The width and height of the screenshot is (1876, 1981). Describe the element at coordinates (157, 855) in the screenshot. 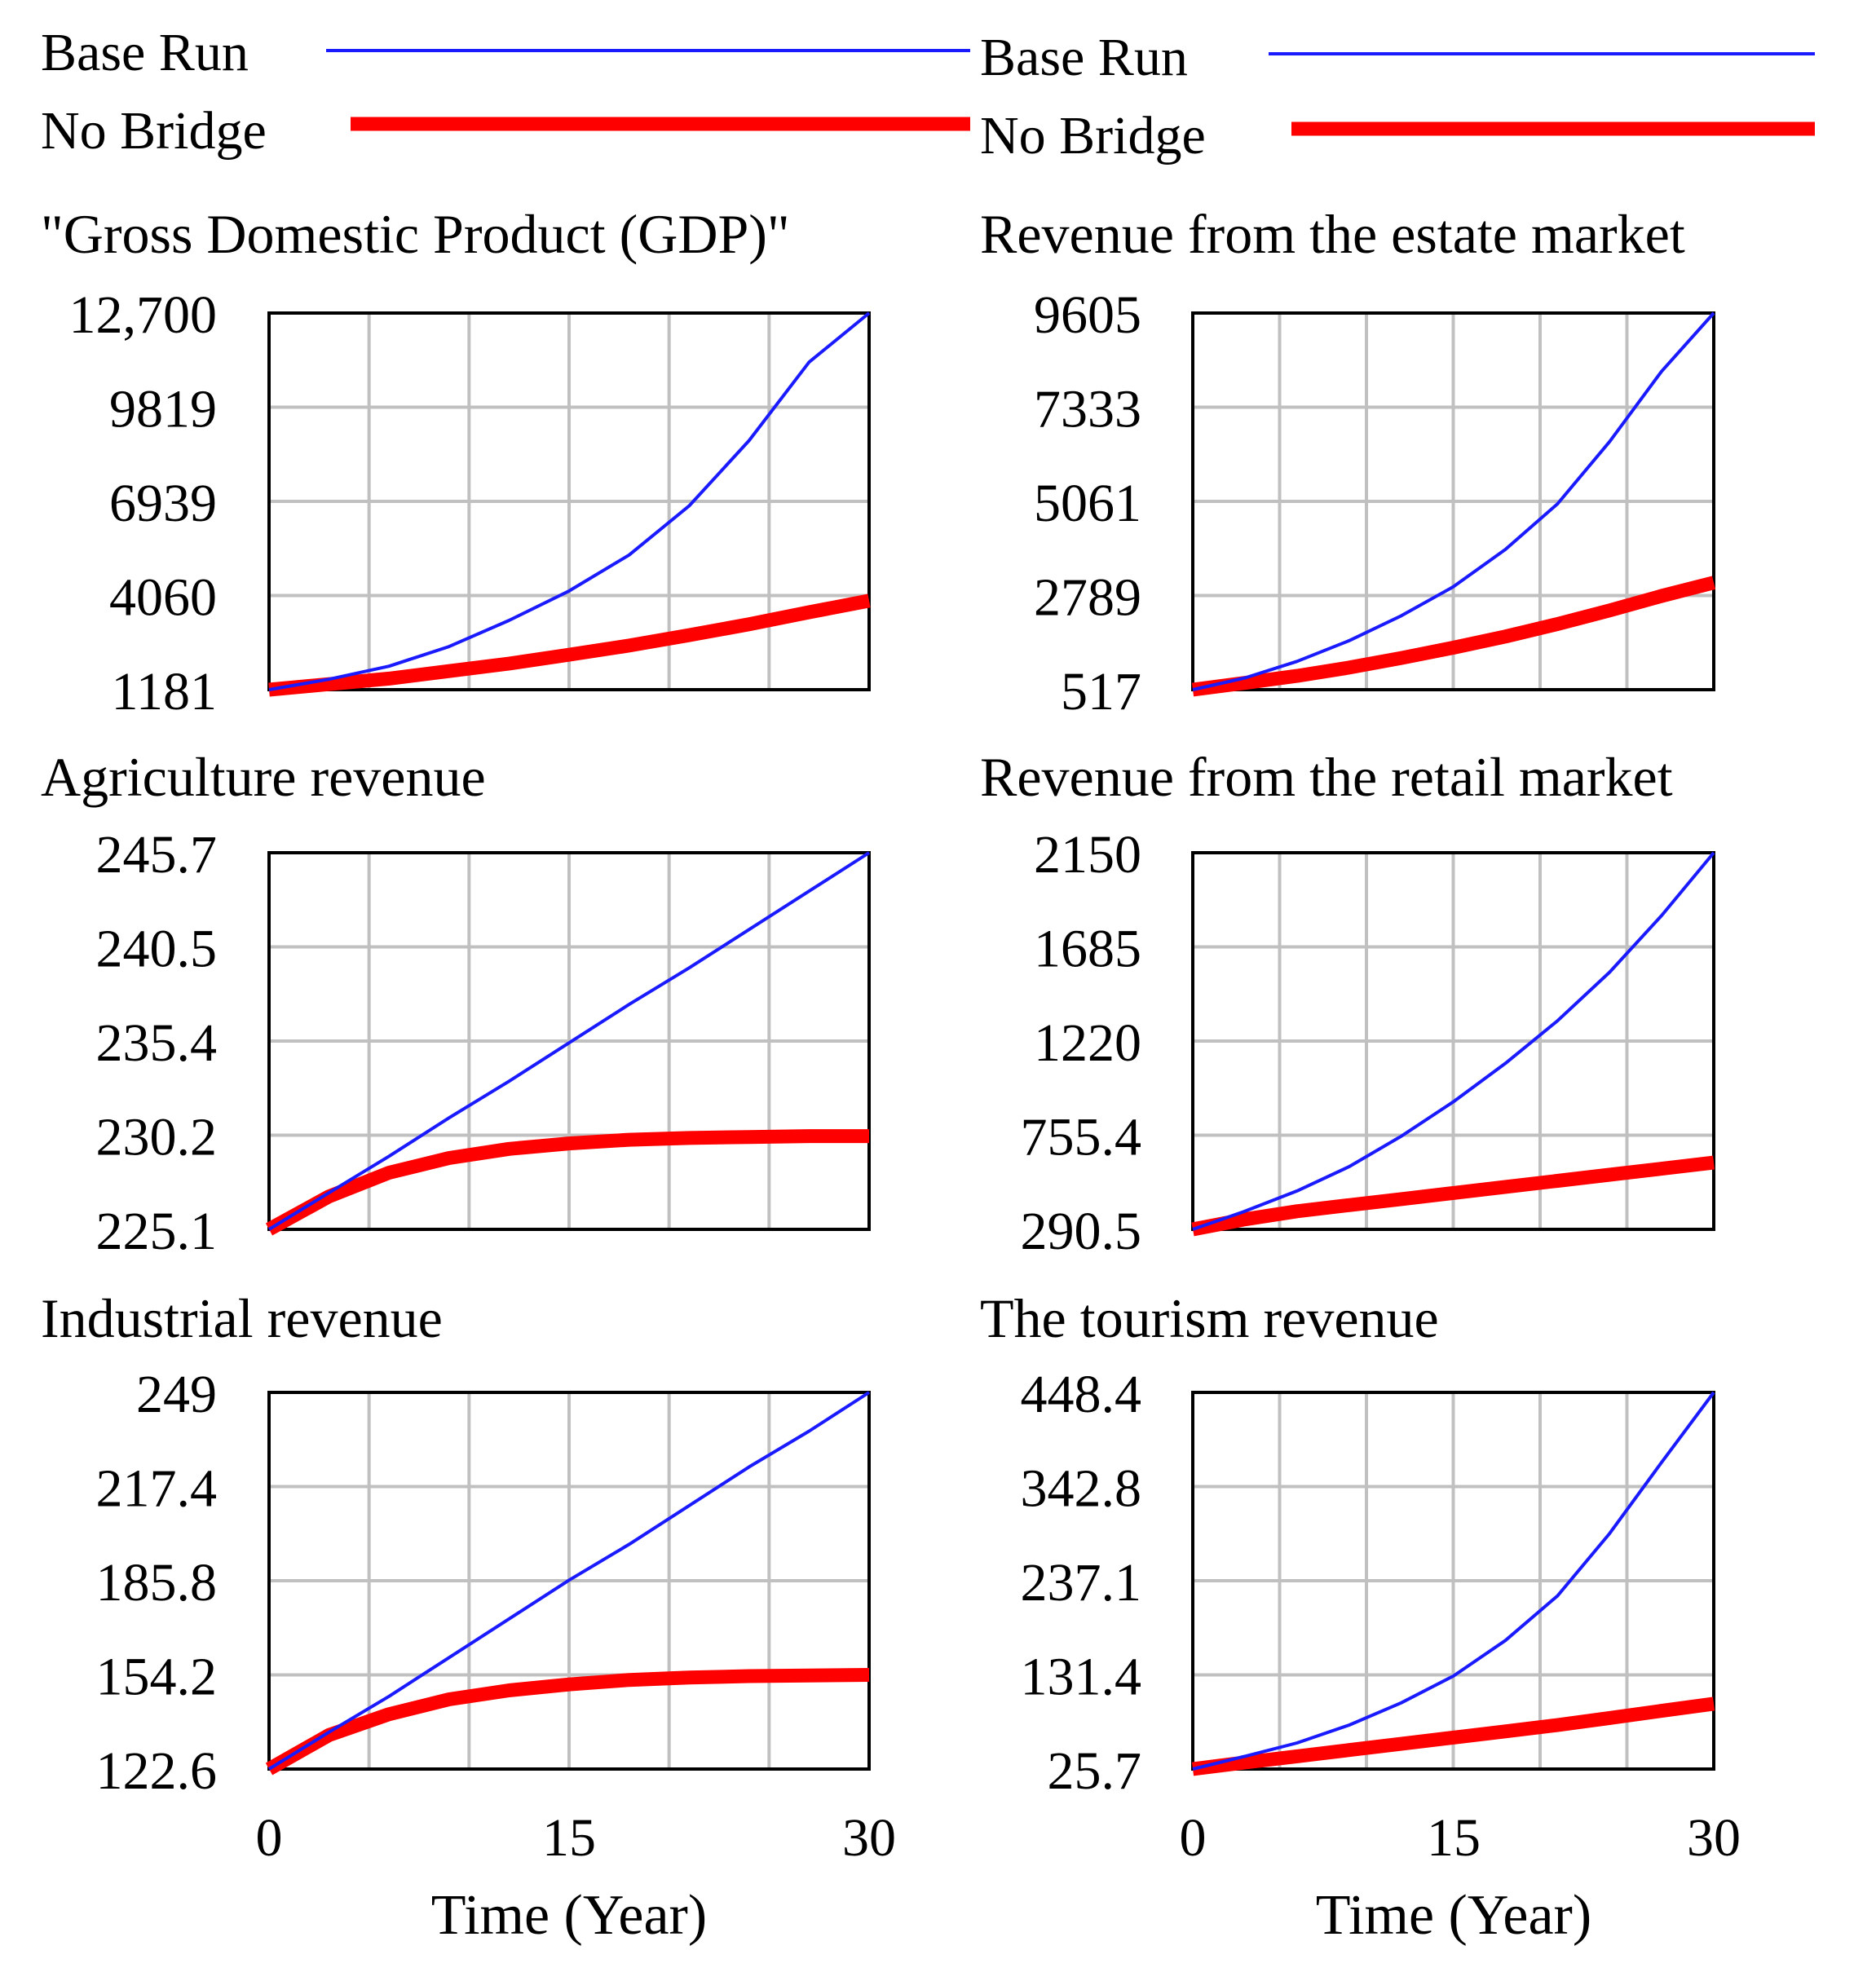

I see `y-tick-label: 245.7` at that location.